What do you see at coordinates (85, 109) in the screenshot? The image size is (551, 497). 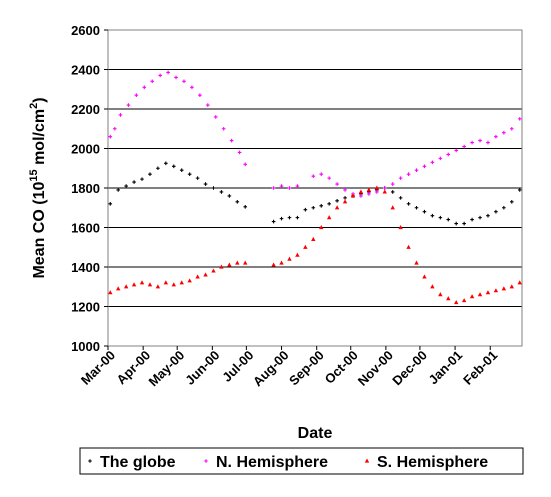 I see `y-tick-label: 2200` at bounding box center [85, 109].